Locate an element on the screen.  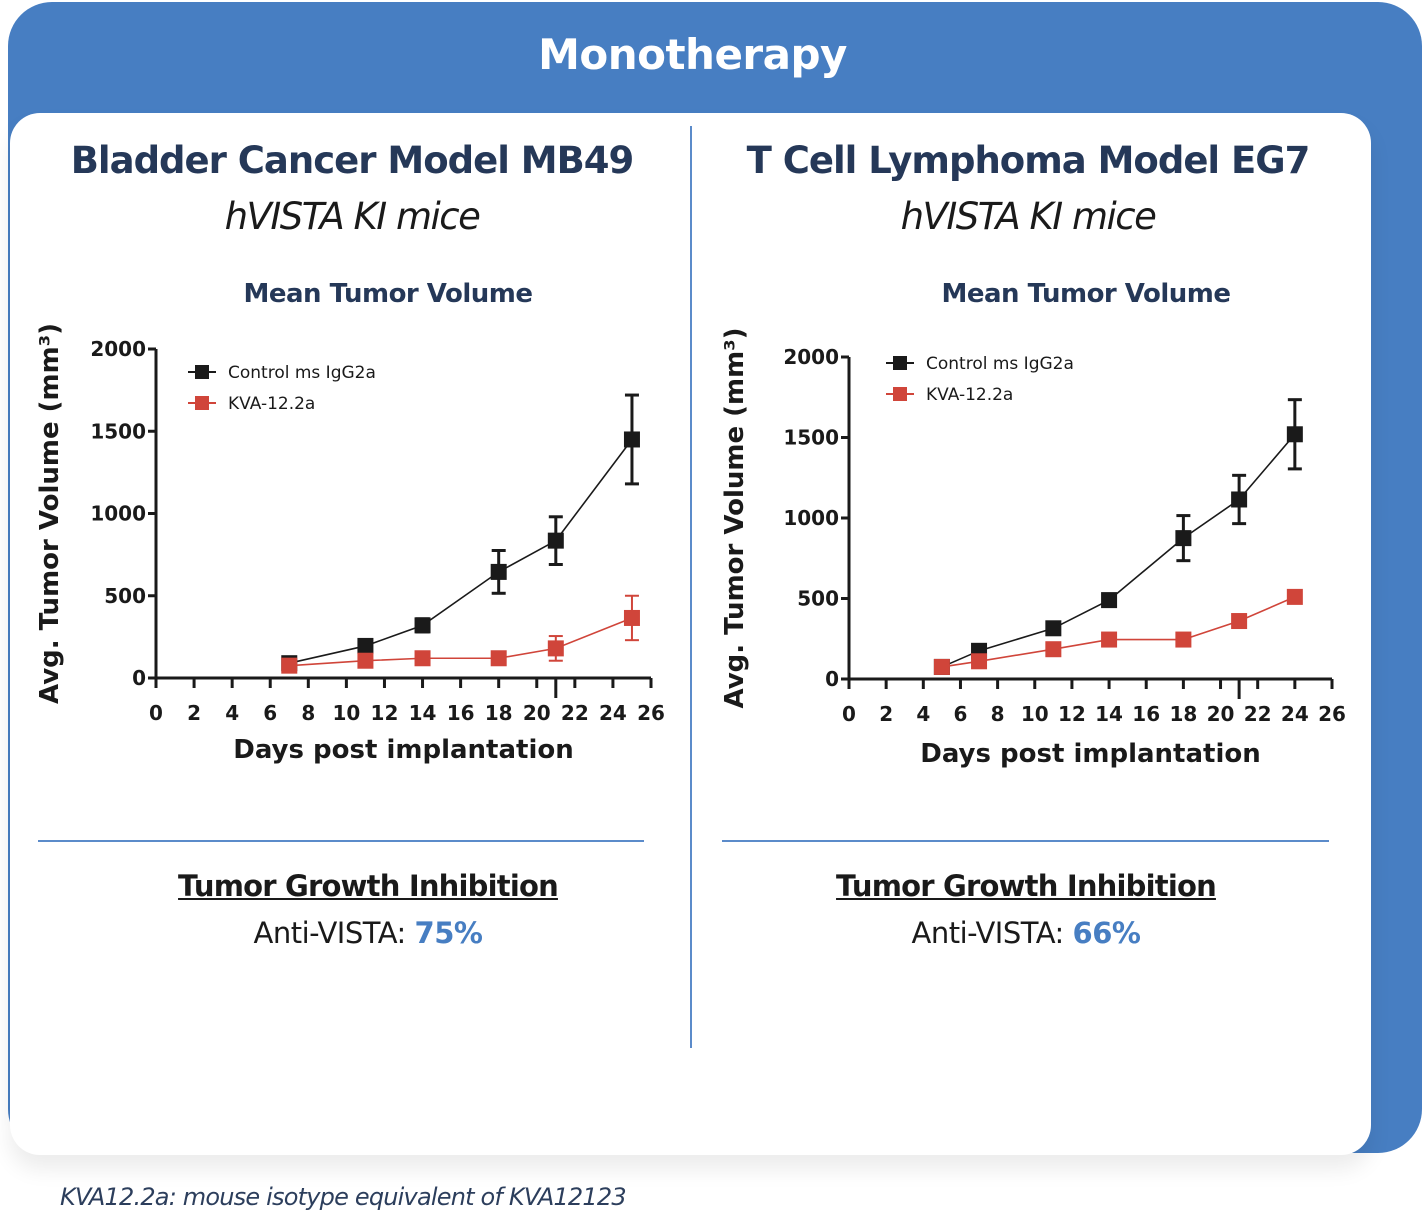
model-title-eg7: T Cell Lymphoma Model EG7 is located at coordinates (1028, 160).